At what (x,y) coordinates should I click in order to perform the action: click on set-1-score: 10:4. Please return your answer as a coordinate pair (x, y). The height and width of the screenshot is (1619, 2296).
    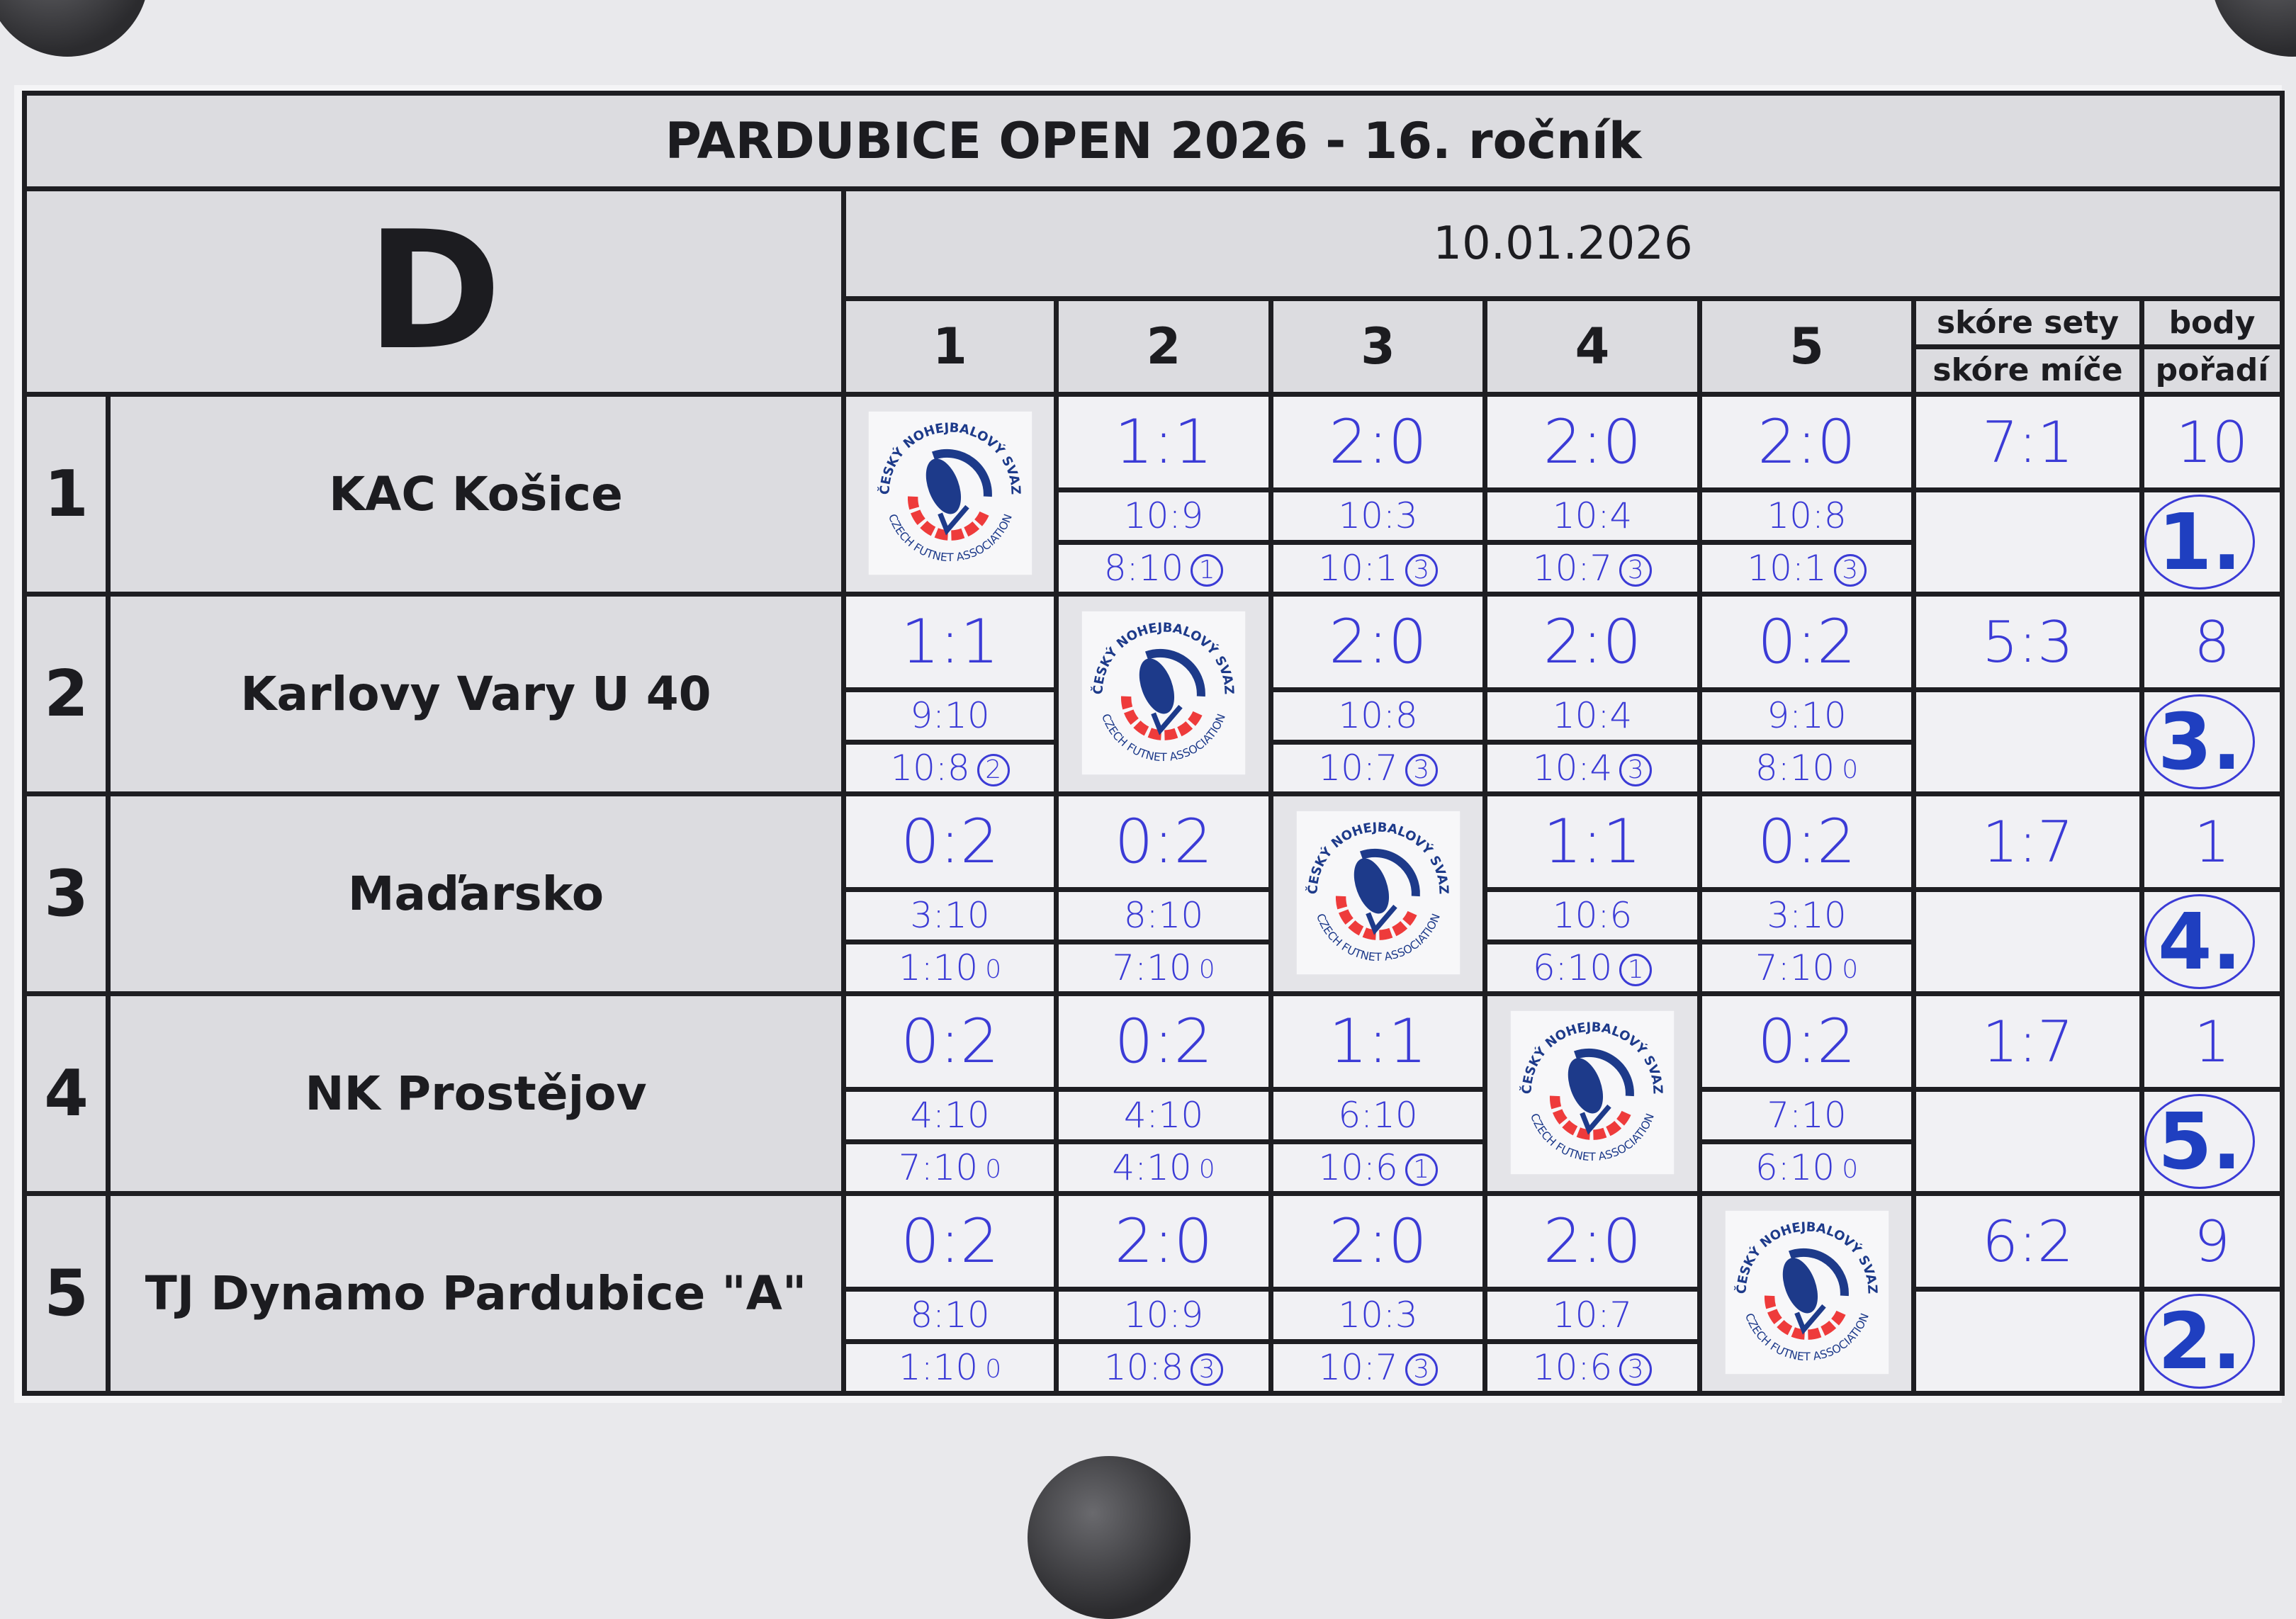
    Looking at the image, I should click on (1592, 716).